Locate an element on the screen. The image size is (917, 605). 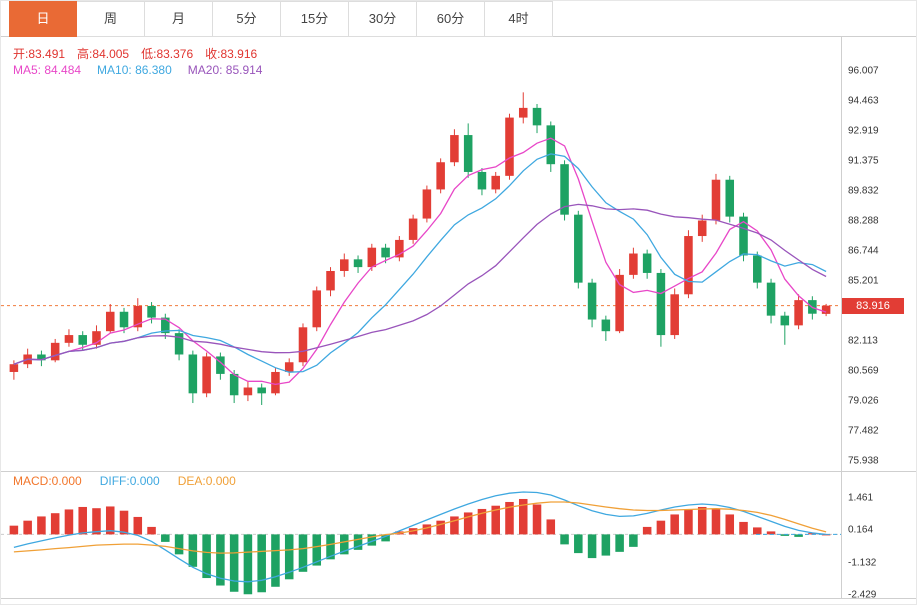
price-tick: 96.007 is located at coordinates (863, 71).